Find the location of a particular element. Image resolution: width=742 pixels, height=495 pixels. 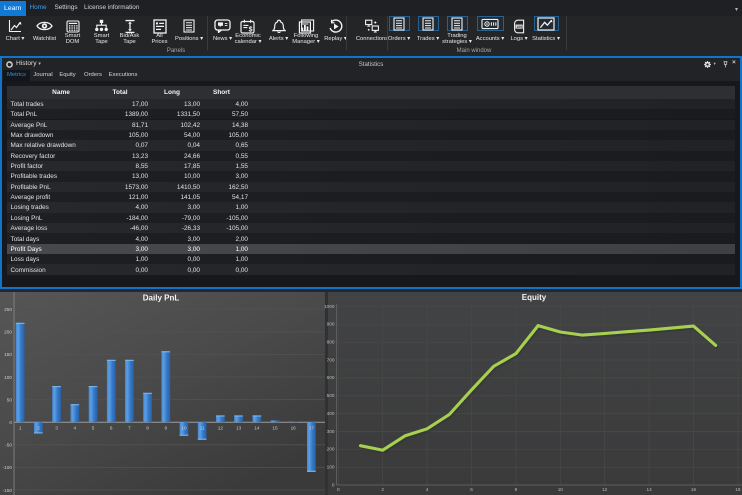

svg-text: 11 is located at coordinates (202, 427).